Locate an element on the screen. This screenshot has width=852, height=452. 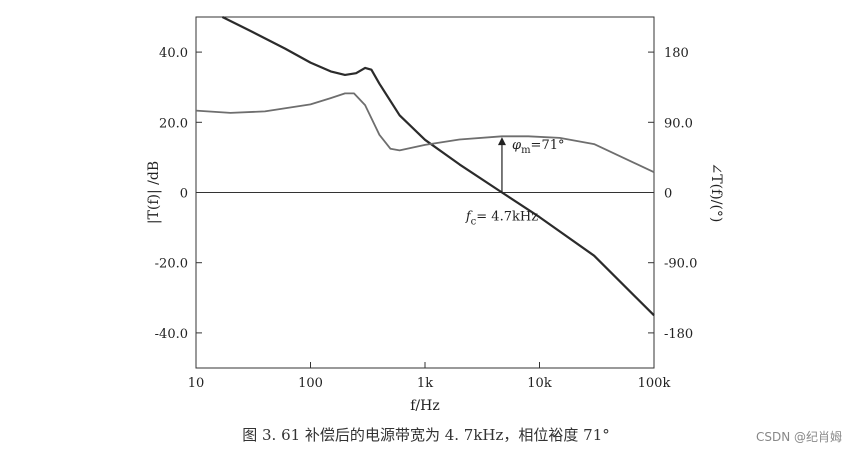
phase-curve is located at coordinates (425, 133).